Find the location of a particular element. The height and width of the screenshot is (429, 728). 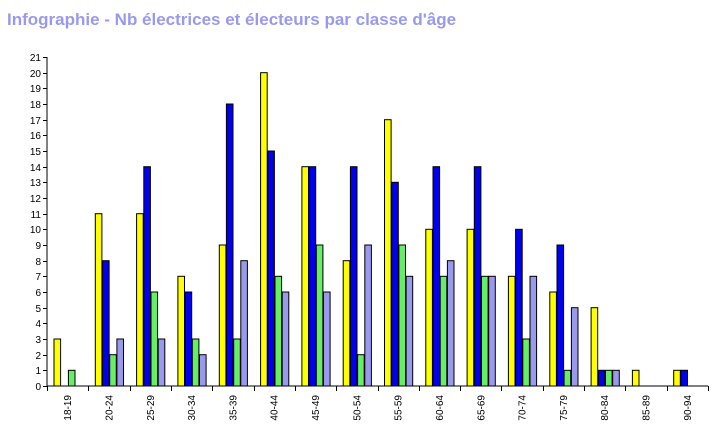

y-tick-label: 5 is located at coordinates (38, 309).